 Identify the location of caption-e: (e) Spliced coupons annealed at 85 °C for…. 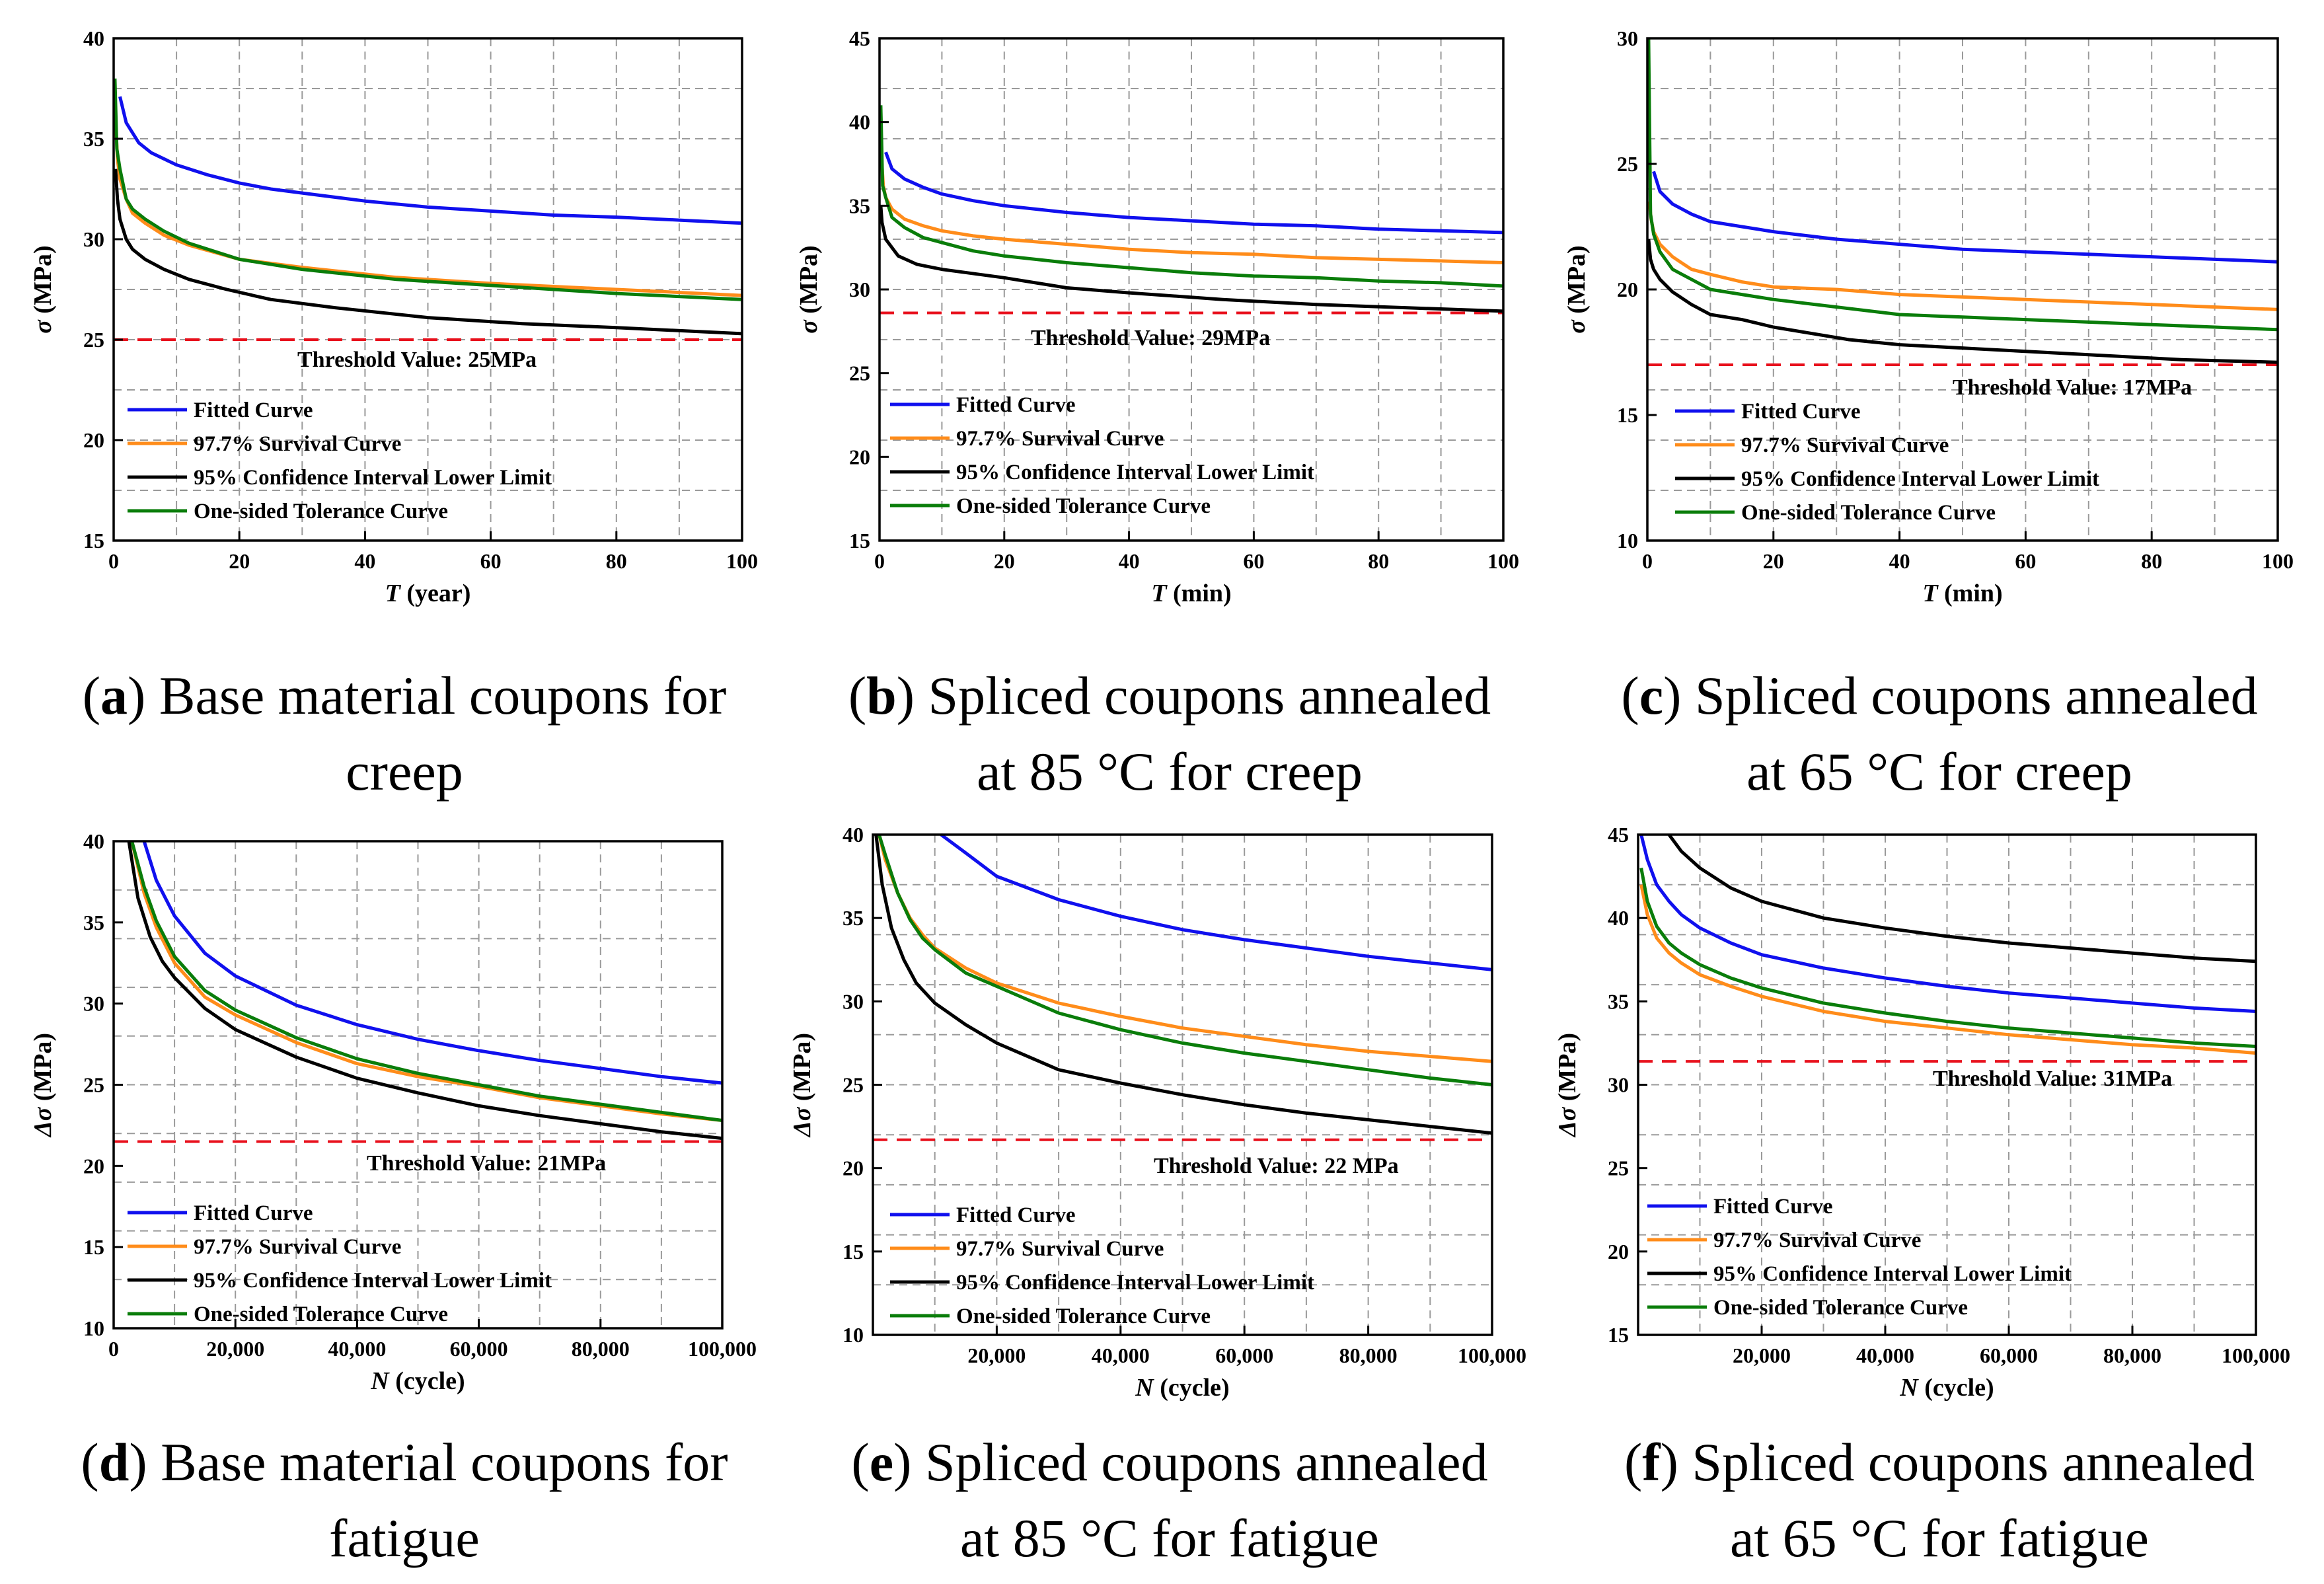
(1169, 1500).